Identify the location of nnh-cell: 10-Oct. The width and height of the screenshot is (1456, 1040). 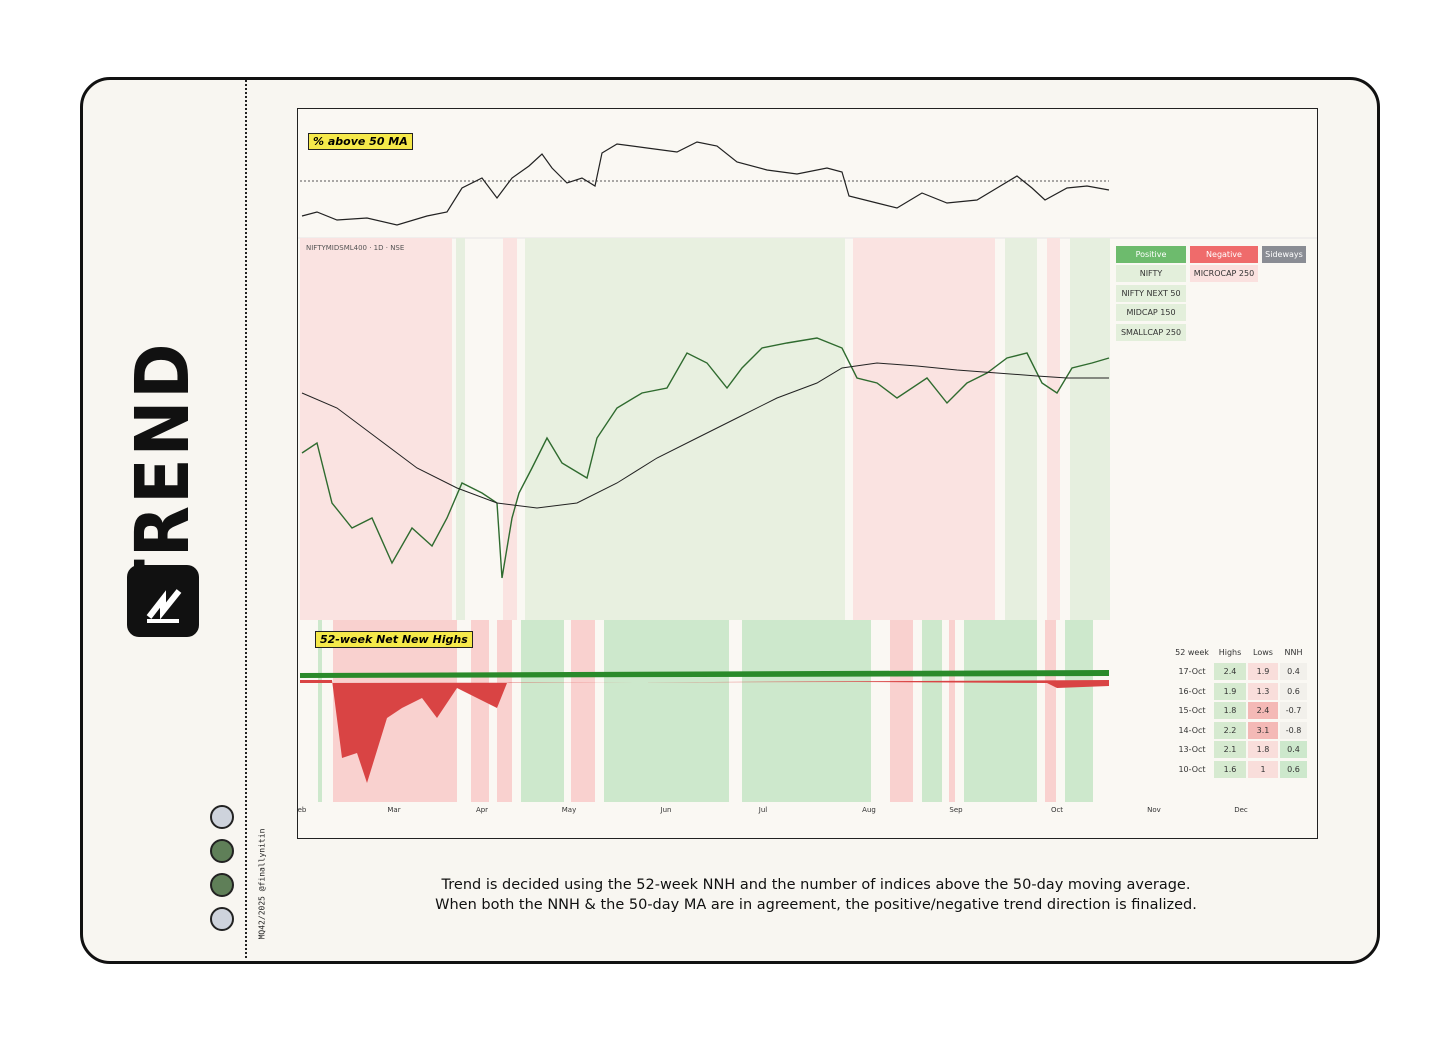
(1192, 769).